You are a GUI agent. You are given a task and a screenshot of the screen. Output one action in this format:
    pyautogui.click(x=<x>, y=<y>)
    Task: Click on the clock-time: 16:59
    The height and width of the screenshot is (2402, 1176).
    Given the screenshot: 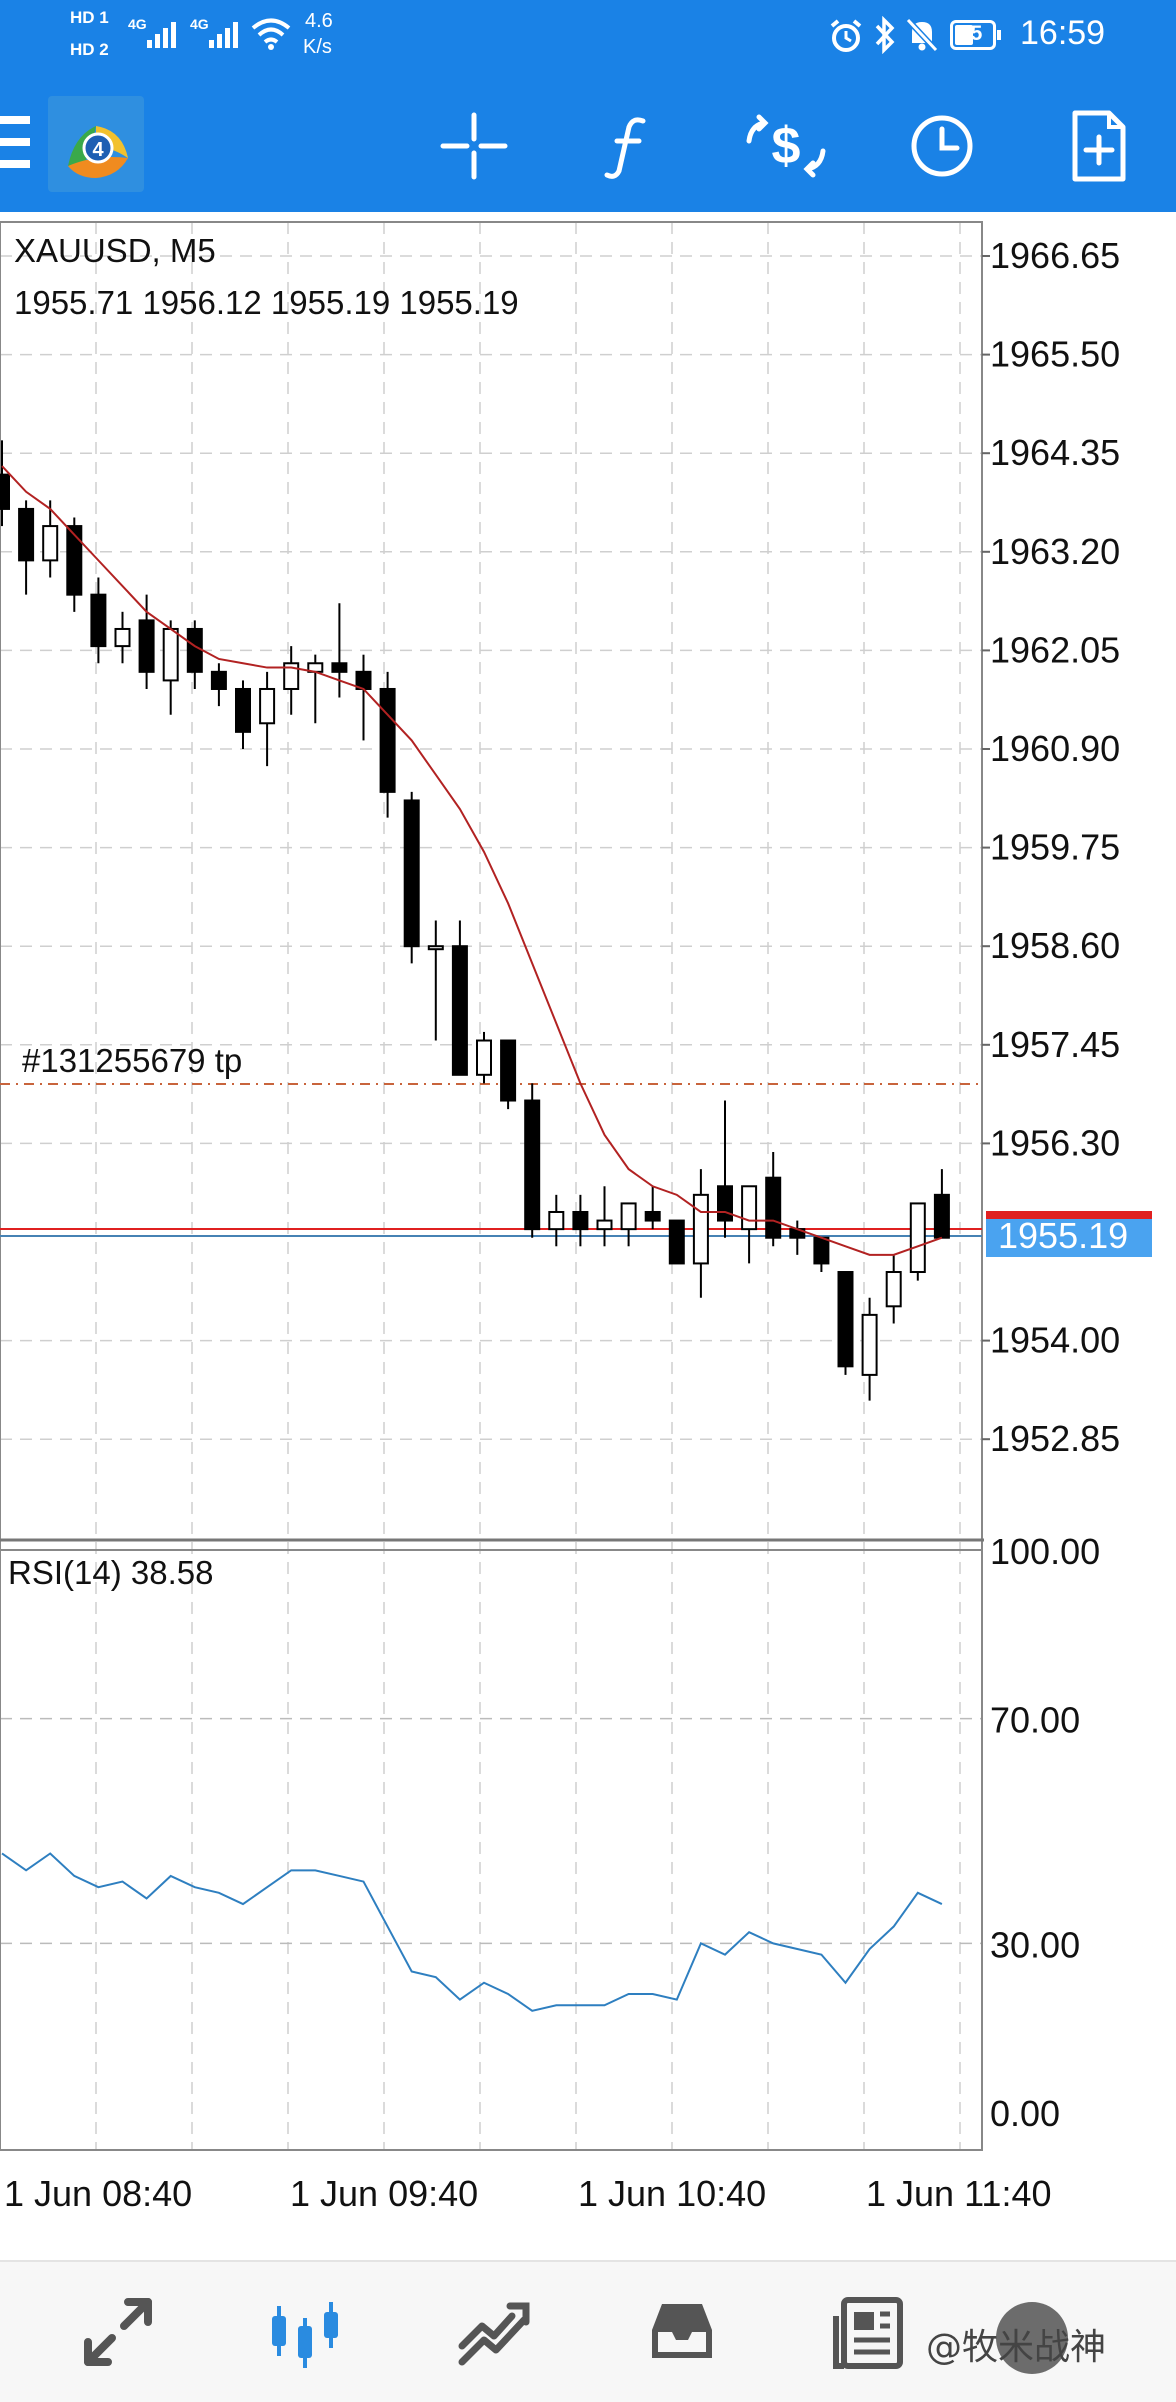 What is the action you would take?
    pyautogui.click(x=1063, y=33)
    